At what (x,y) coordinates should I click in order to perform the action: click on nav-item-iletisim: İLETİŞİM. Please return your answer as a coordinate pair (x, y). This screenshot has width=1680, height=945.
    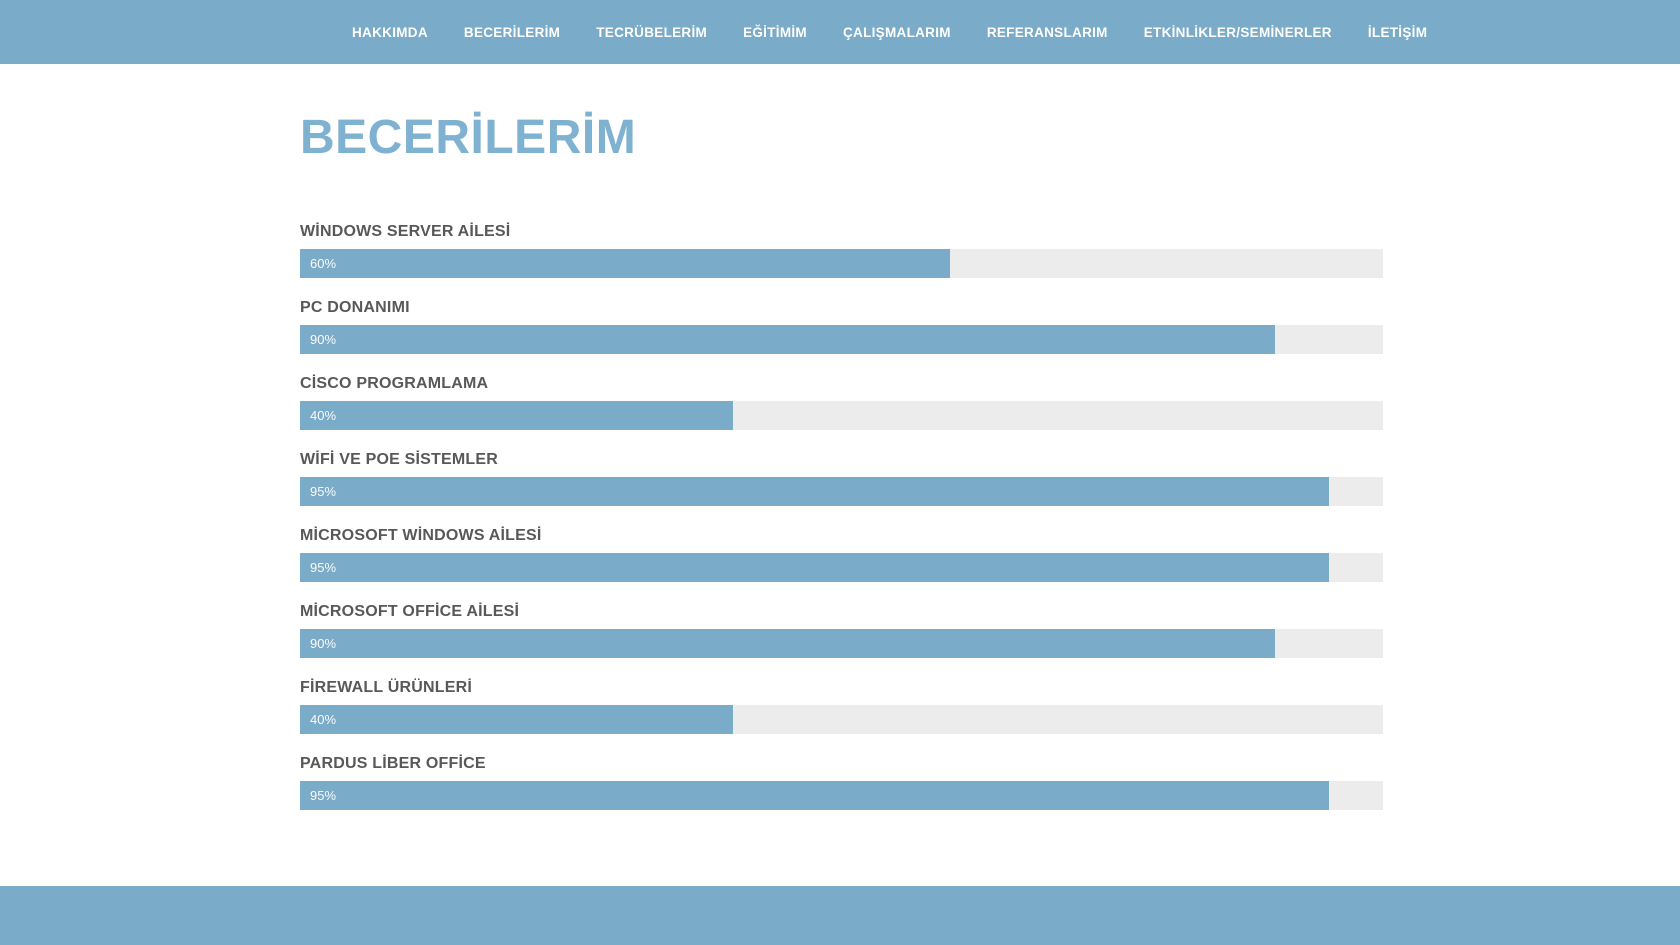
    Looking at the image, I should click on (1397, 32).